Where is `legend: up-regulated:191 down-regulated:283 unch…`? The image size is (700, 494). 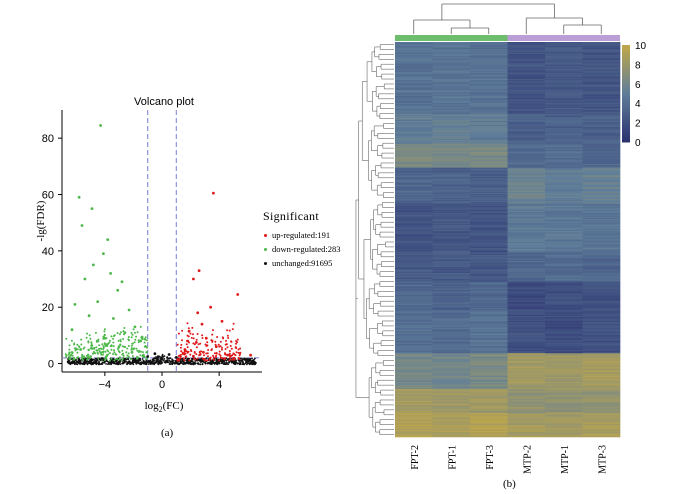
legend: up-regulated:191 down-regulated:283 unch… is located at coordinates (302, 249).